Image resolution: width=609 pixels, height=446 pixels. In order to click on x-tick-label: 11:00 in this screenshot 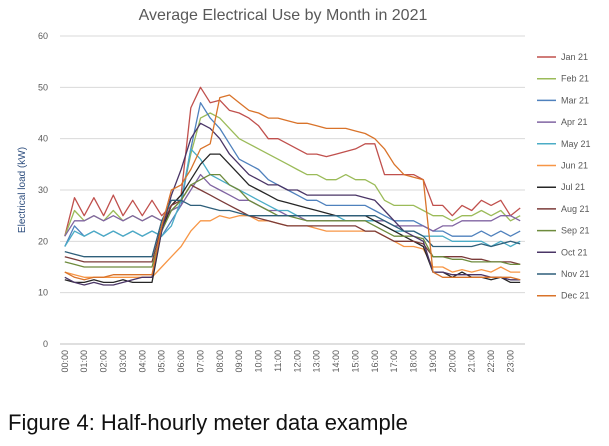, I will do `click(278, 361)`.